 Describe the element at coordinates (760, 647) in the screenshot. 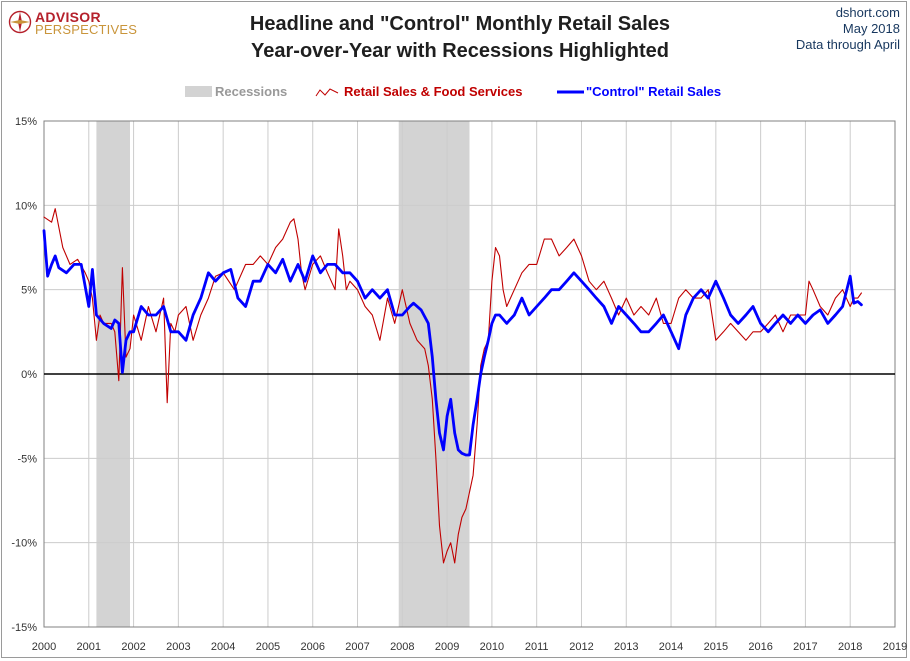

I see `x-tick-label-2016: 2016` at that location.